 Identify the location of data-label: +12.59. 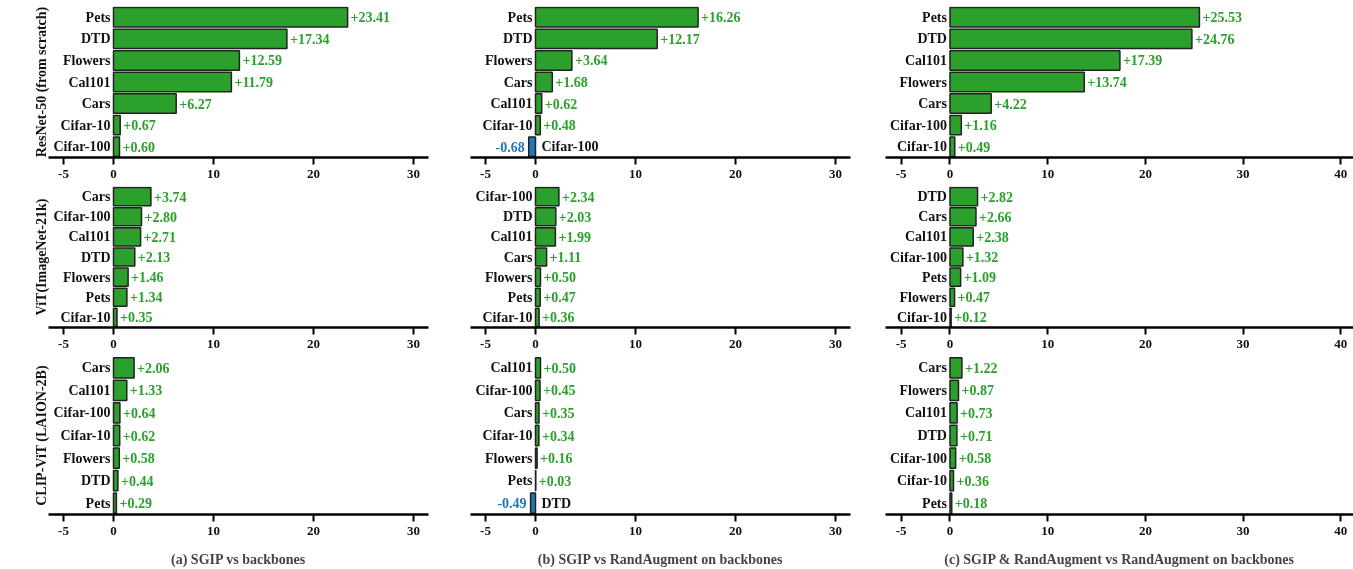
(262, 61).